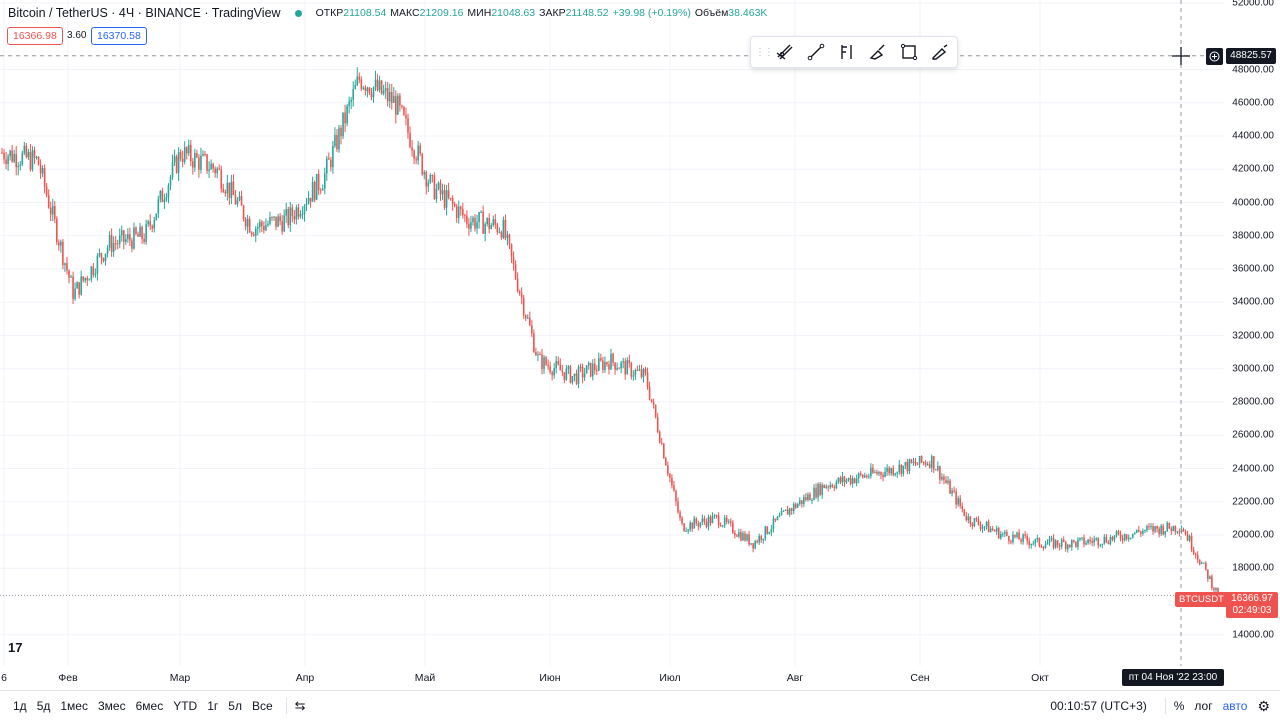  I want to click on fib-tool-icon, so click(846, 52).